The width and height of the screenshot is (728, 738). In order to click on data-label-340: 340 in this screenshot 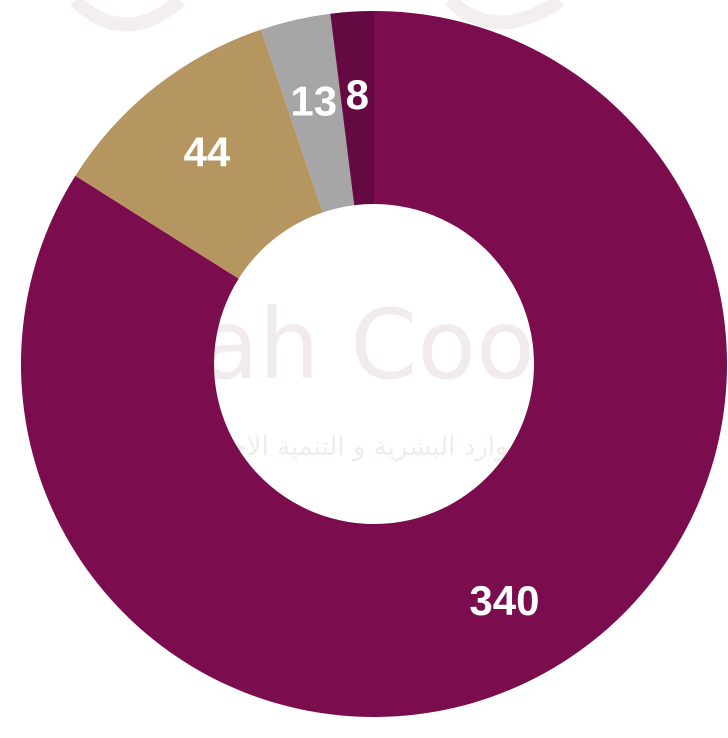, I will do `click(504, 600)`.